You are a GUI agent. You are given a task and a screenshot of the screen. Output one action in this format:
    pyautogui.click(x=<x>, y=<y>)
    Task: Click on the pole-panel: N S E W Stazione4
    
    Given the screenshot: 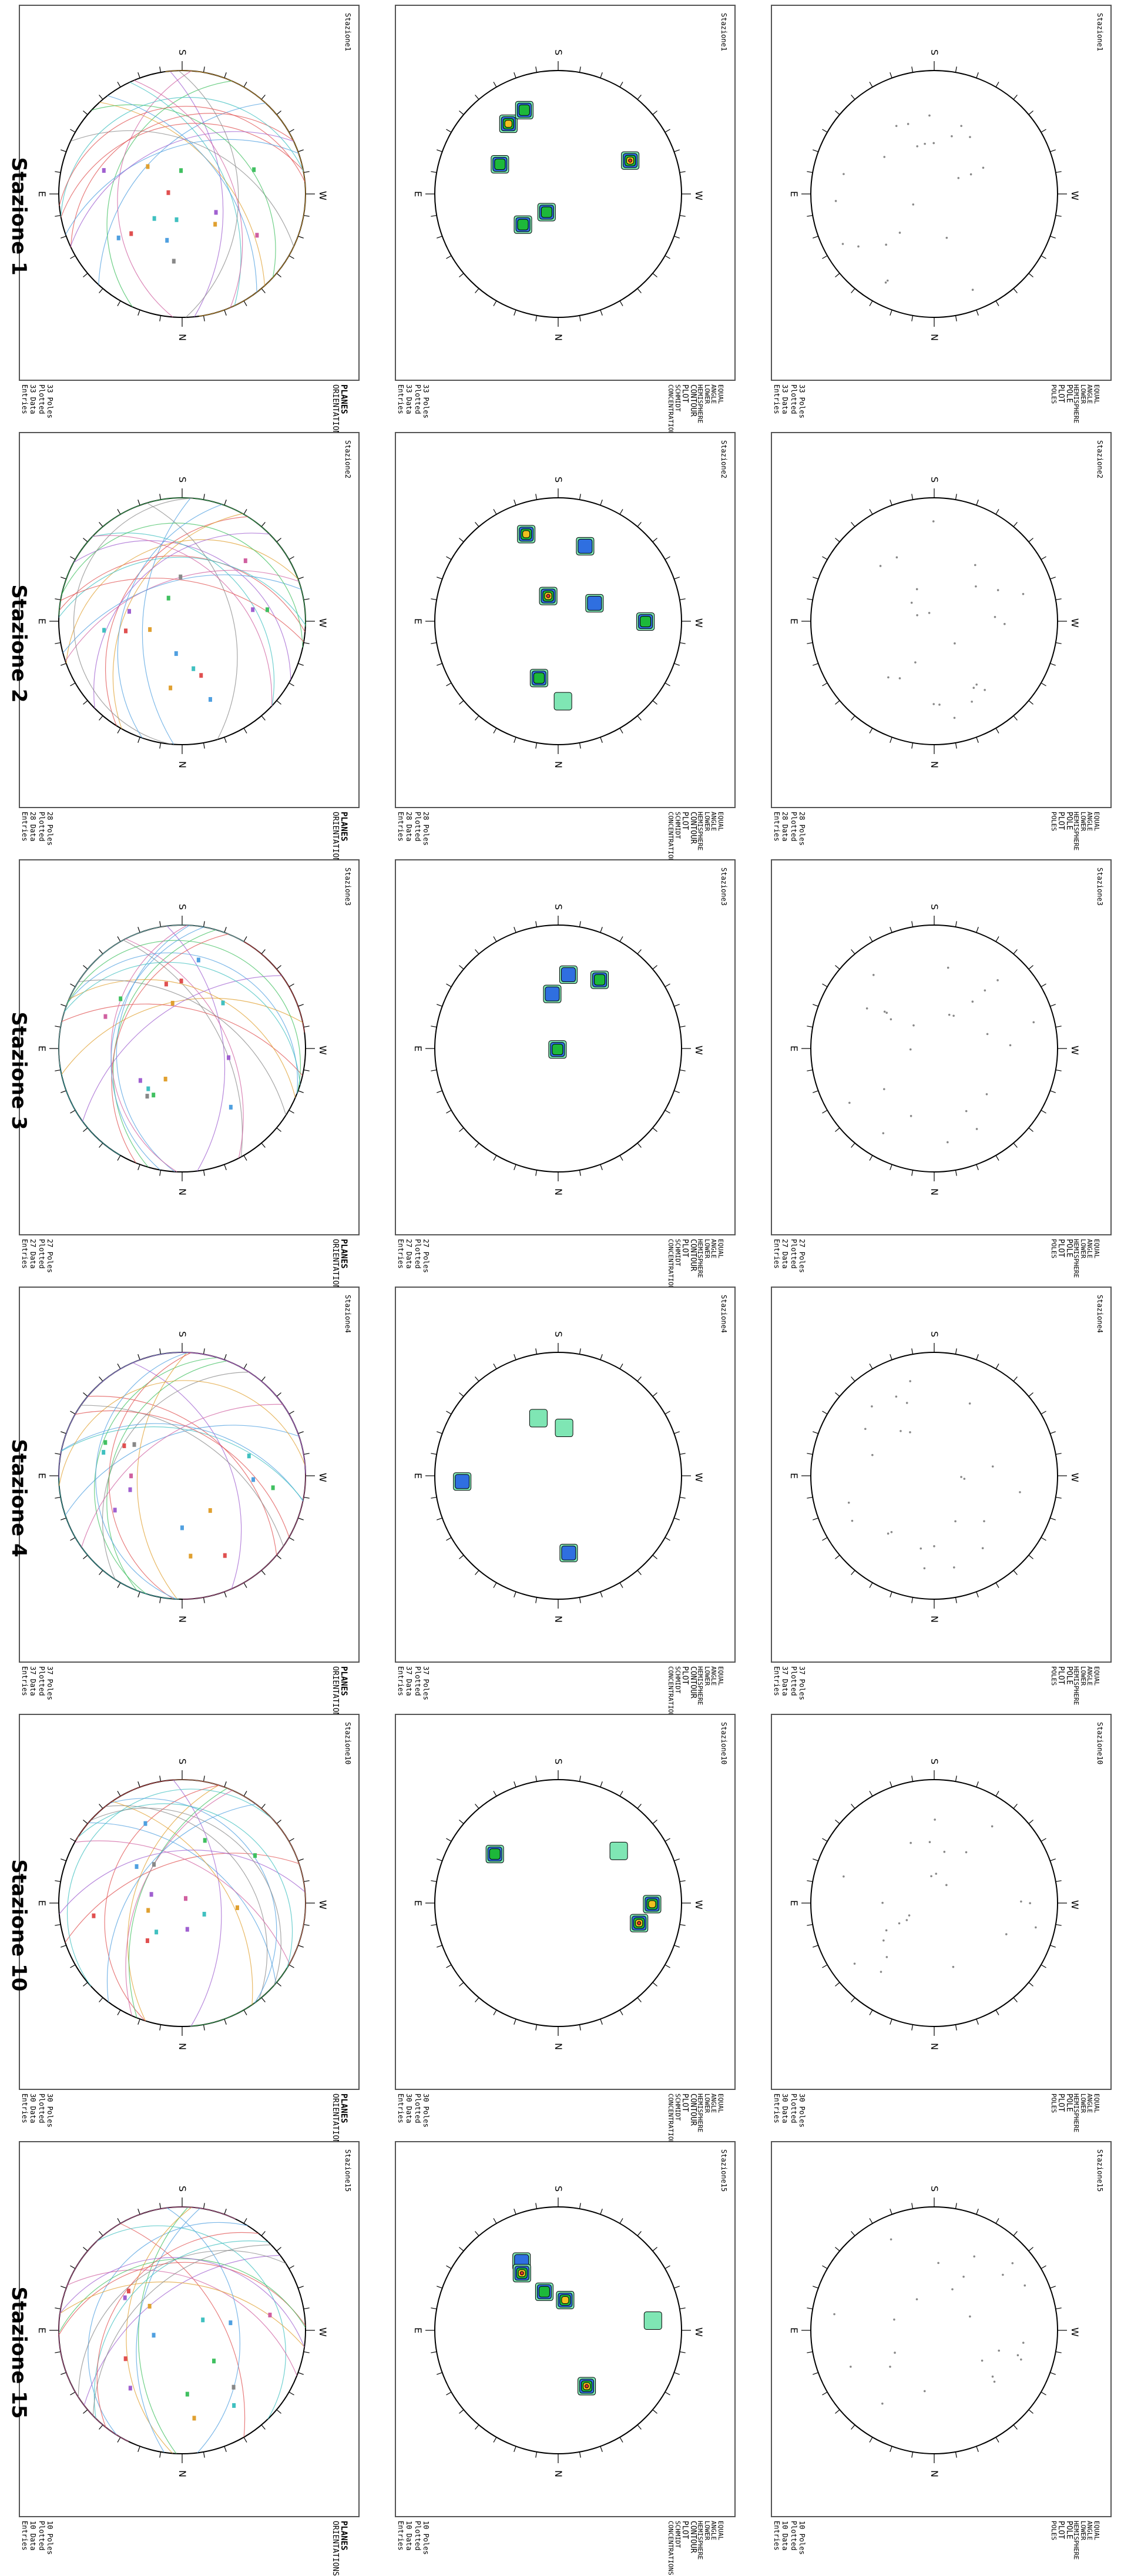 What is the action you would take?
    pyautogui.click(x=941, y=1475)
    